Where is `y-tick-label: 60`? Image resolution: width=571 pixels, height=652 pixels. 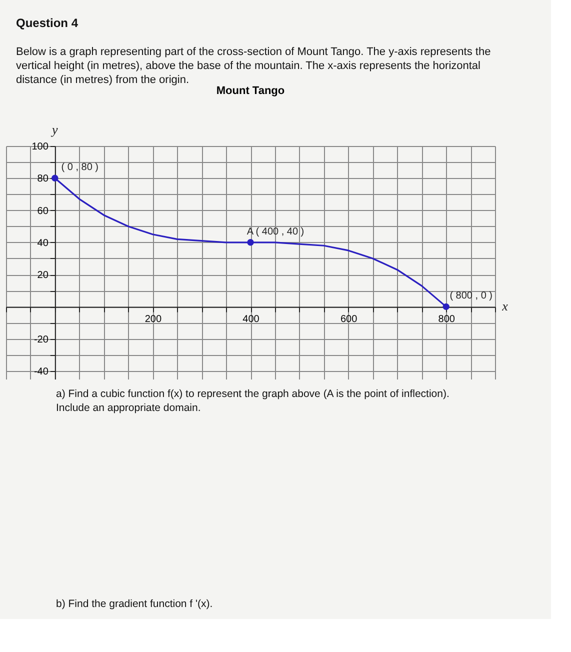
y-tick-label: 60 is located at coordinates (43, 211).